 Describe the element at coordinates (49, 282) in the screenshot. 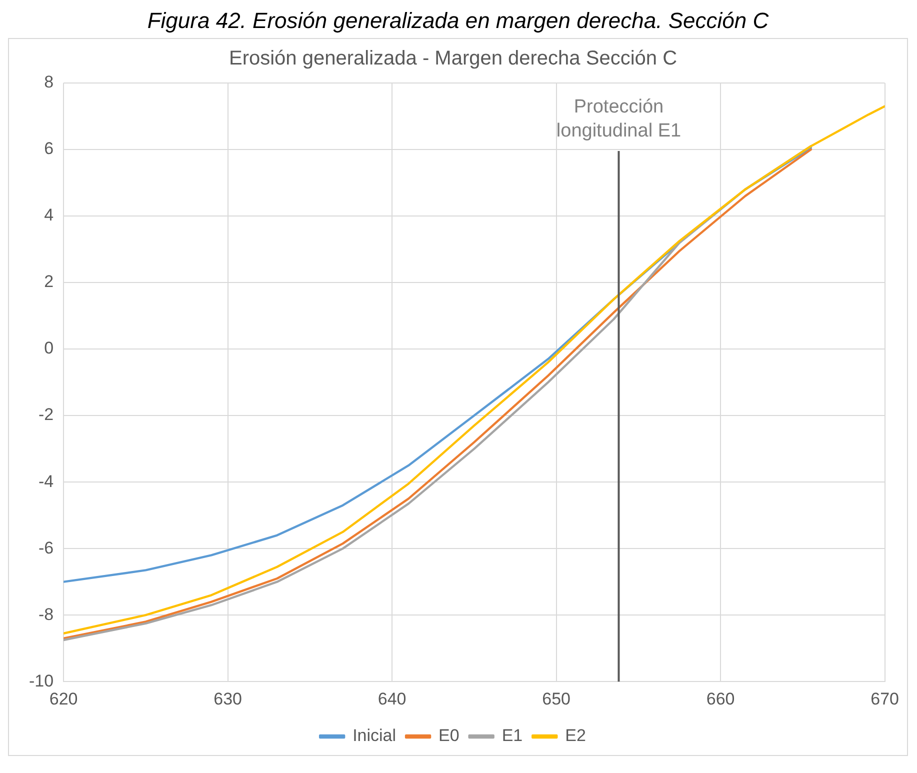

I see `y-tick-label: 2` at that location.